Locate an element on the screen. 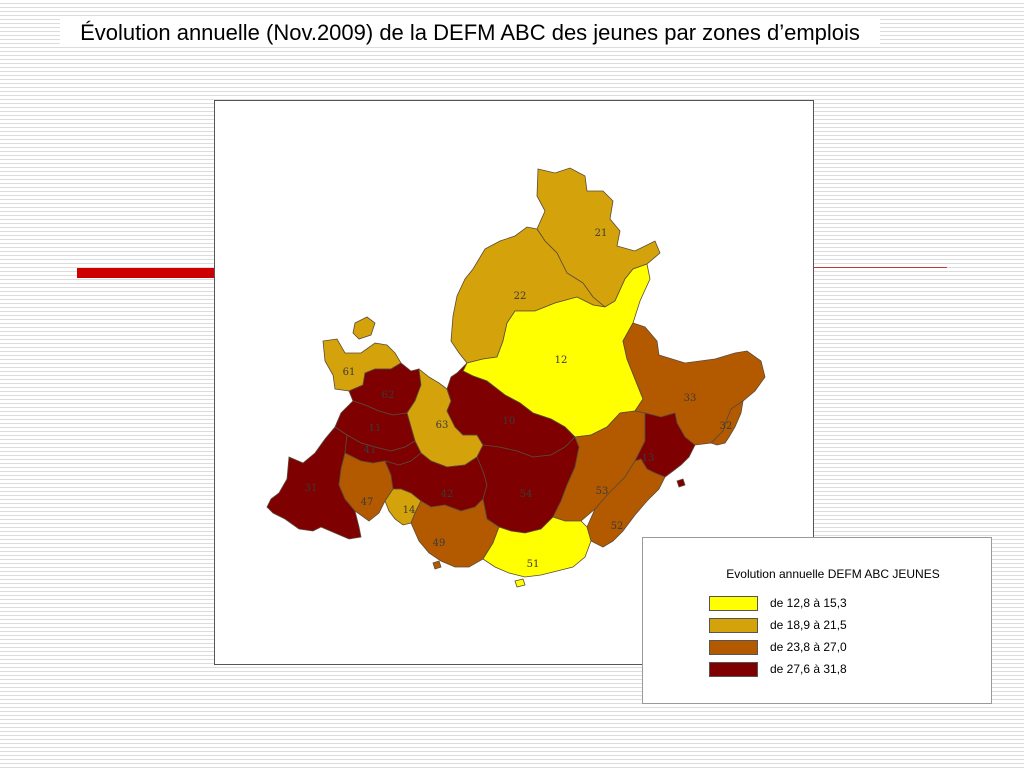 The height and width of the screenshot is (768, 1024). zone-label-41: 41 is located at coordinates (370, 450).